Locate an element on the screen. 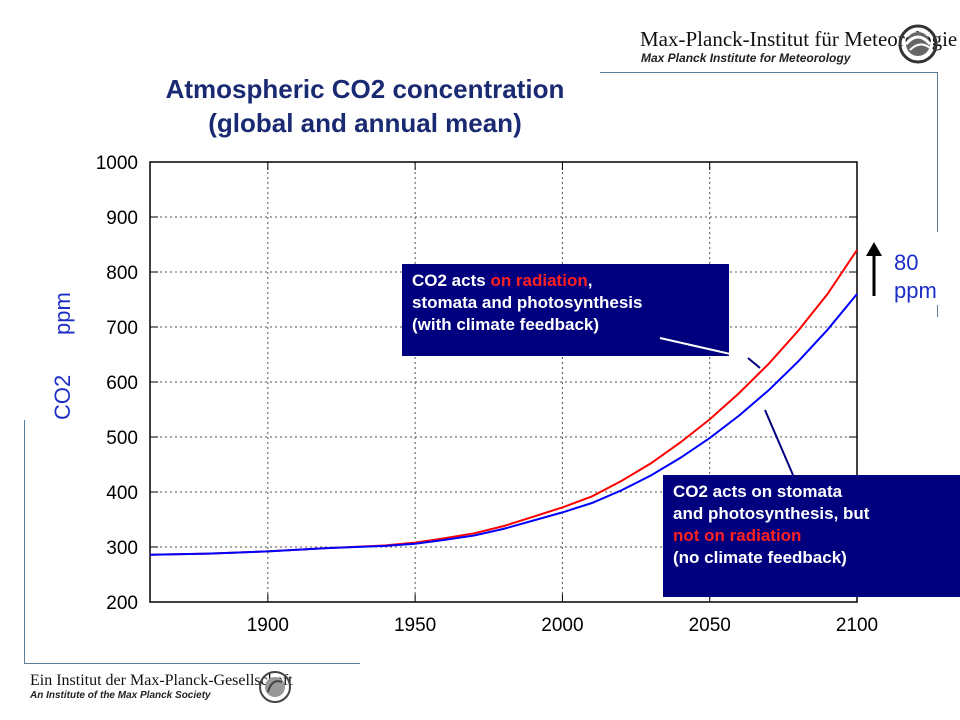  annotation-bottom-highlight: not on radiation is located at coordinates (737, 535).